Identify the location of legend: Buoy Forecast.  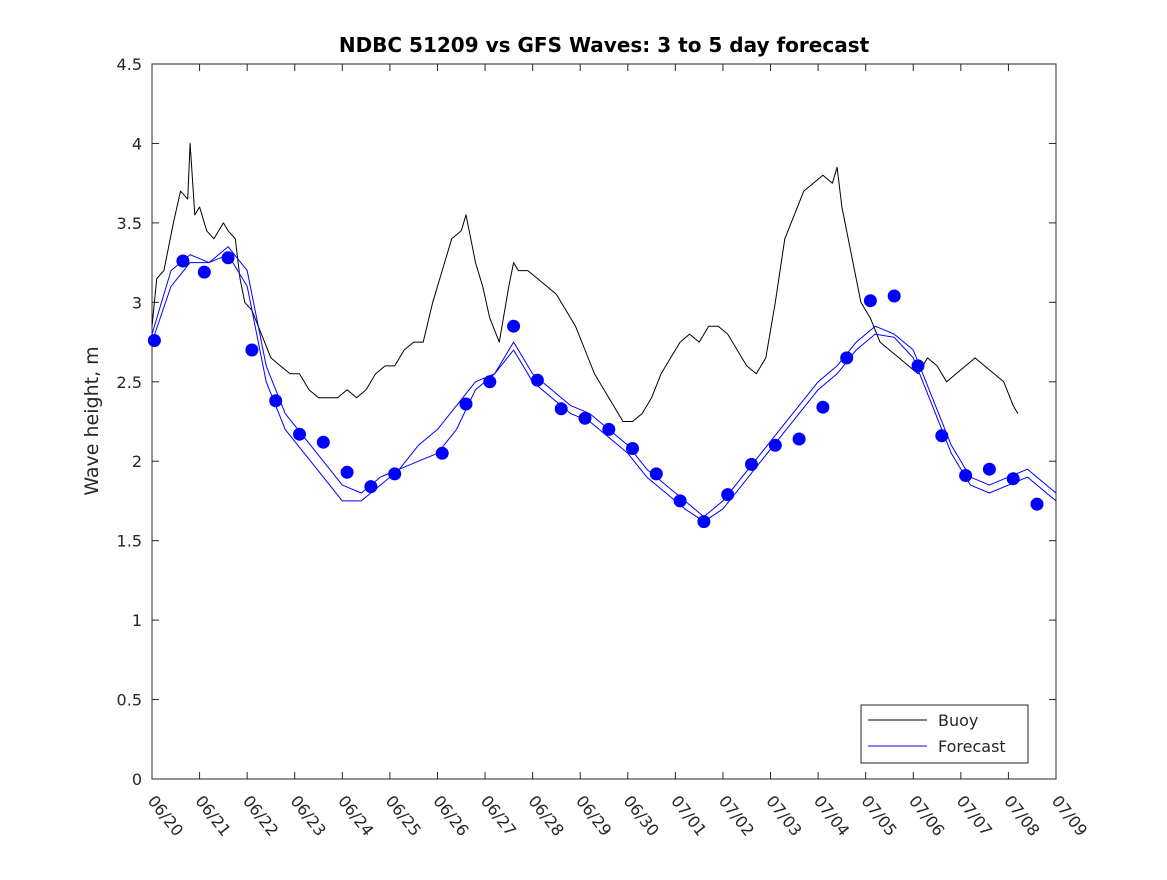
(944, 734).